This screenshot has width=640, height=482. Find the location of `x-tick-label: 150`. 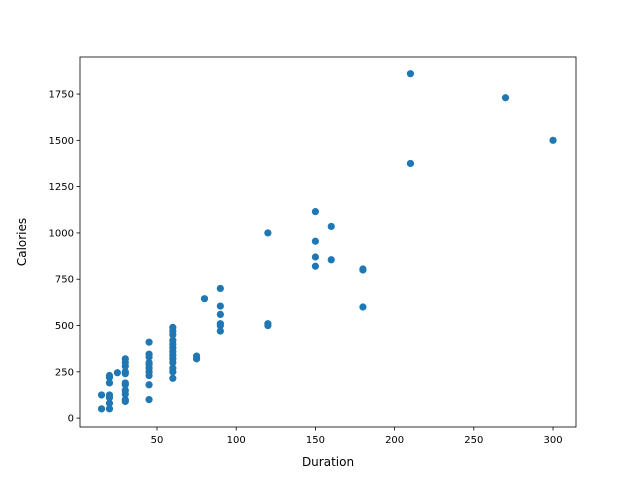

x-tick-label: 150 is located at coordinates (315, 440).